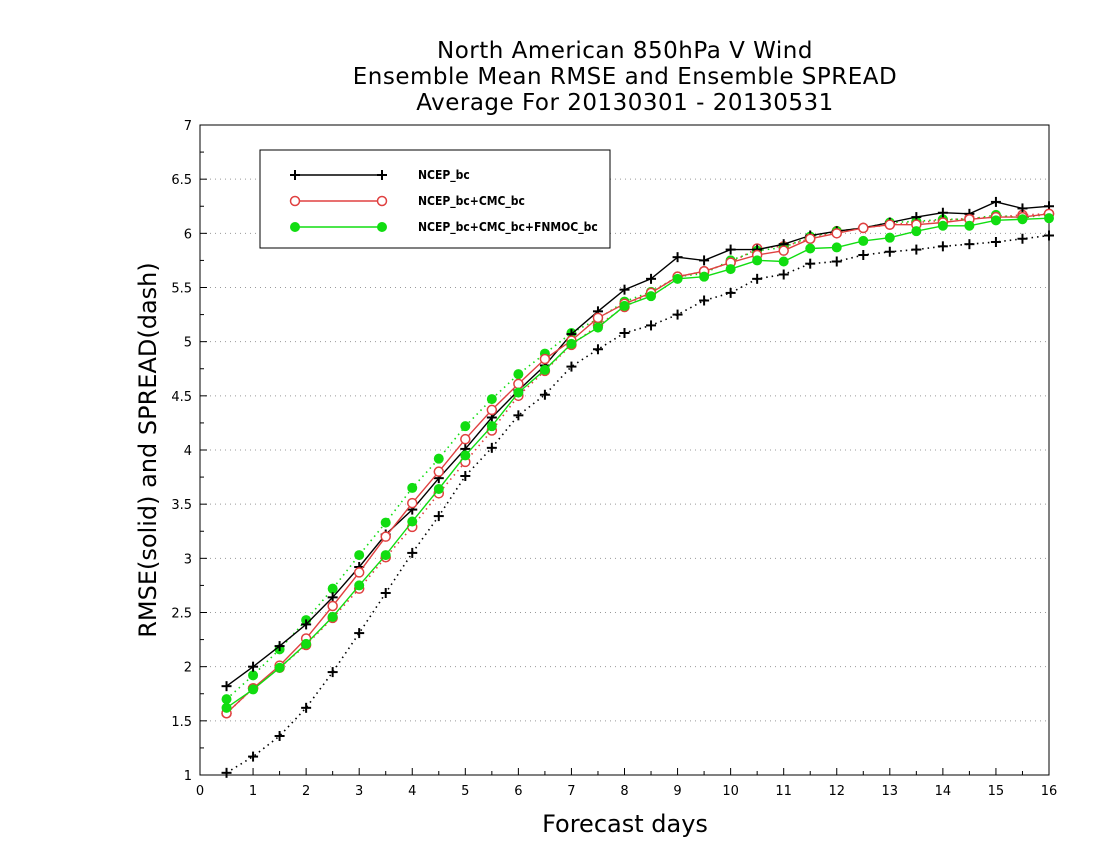  What do you see at coordinates (188, 776) in the screenshot?
I see `y-tick-label: 1` at bounding box center [188, 776].